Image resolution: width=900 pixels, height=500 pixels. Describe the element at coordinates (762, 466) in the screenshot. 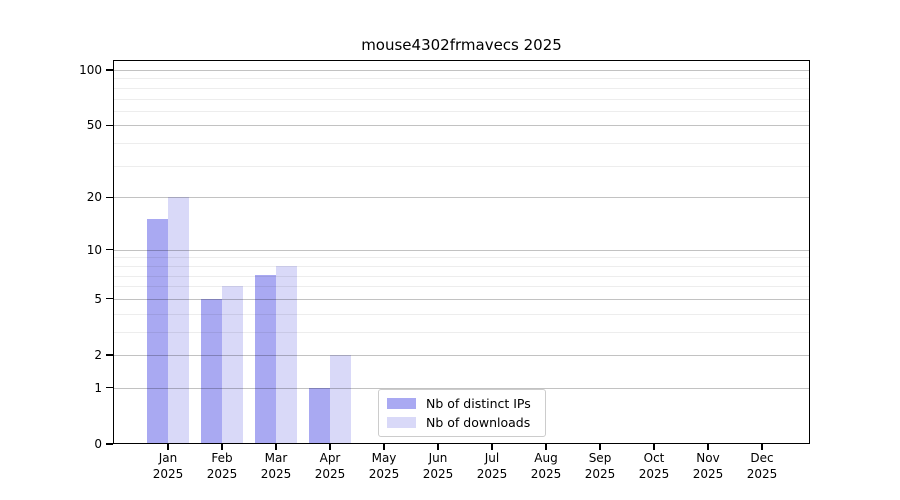

I see `x-axis-tick-label: Dec 2025` at that location.